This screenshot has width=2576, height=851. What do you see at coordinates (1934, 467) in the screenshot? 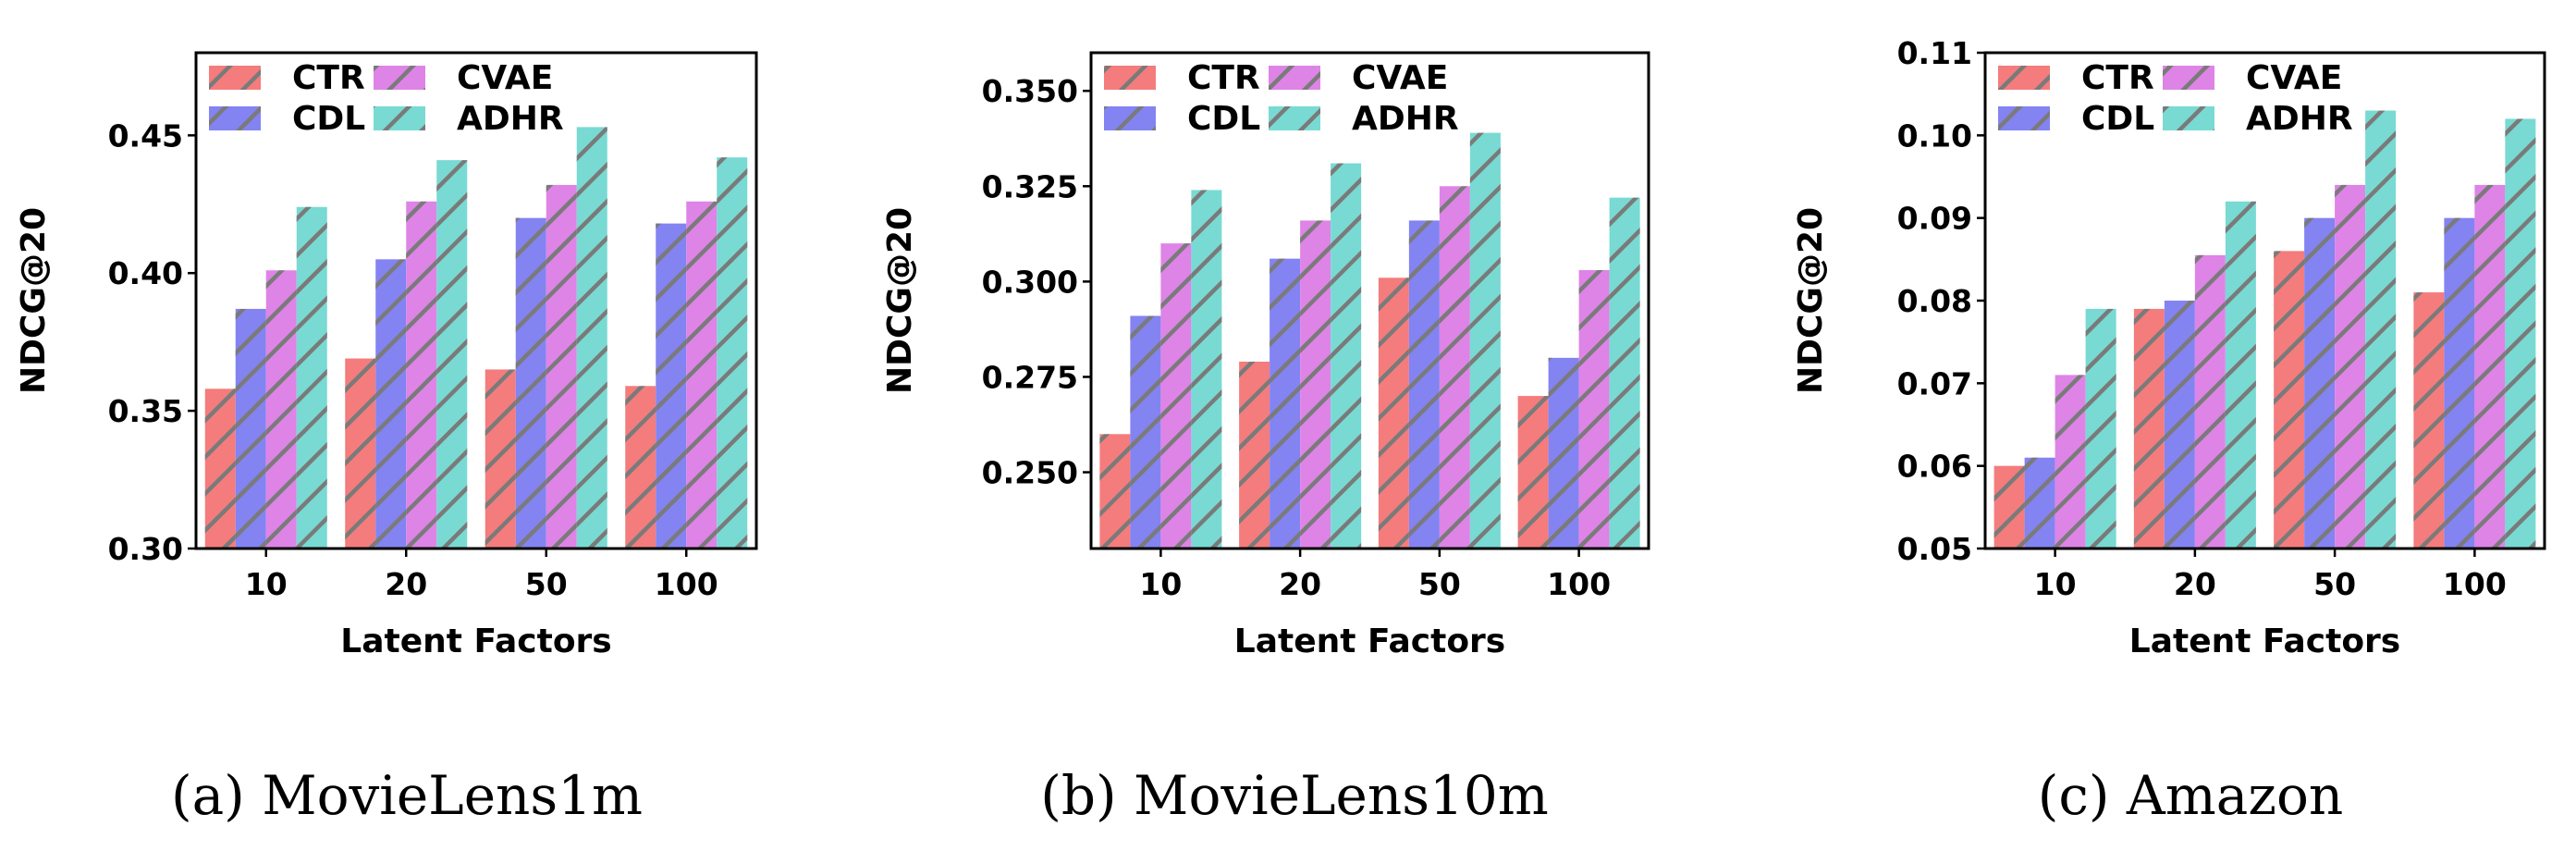
I see `y-tick-label: 0.06` at bounding box center [1934, 467].